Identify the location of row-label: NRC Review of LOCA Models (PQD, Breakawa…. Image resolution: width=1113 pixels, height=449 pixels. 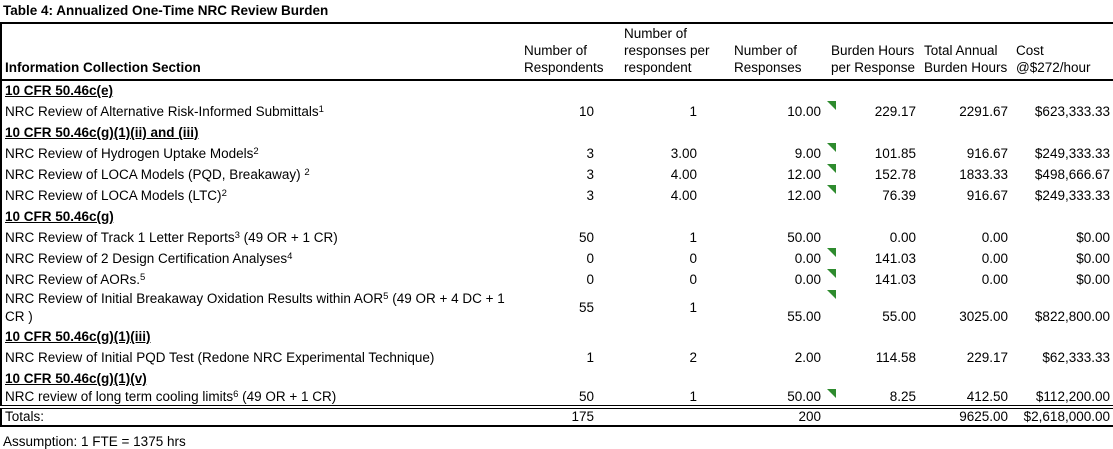
(155, 174).